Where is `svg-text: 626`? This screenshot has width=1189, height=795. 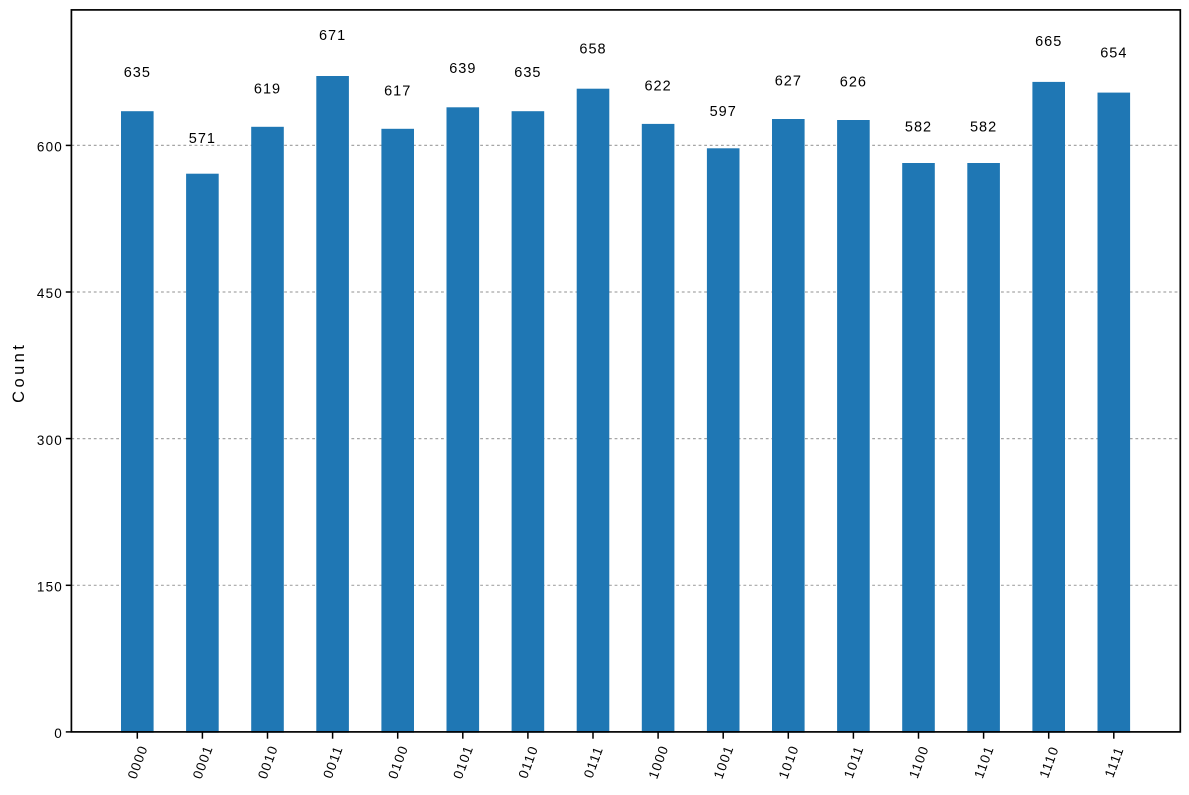
svg-text: 626 is located at coordinates (853, 82).